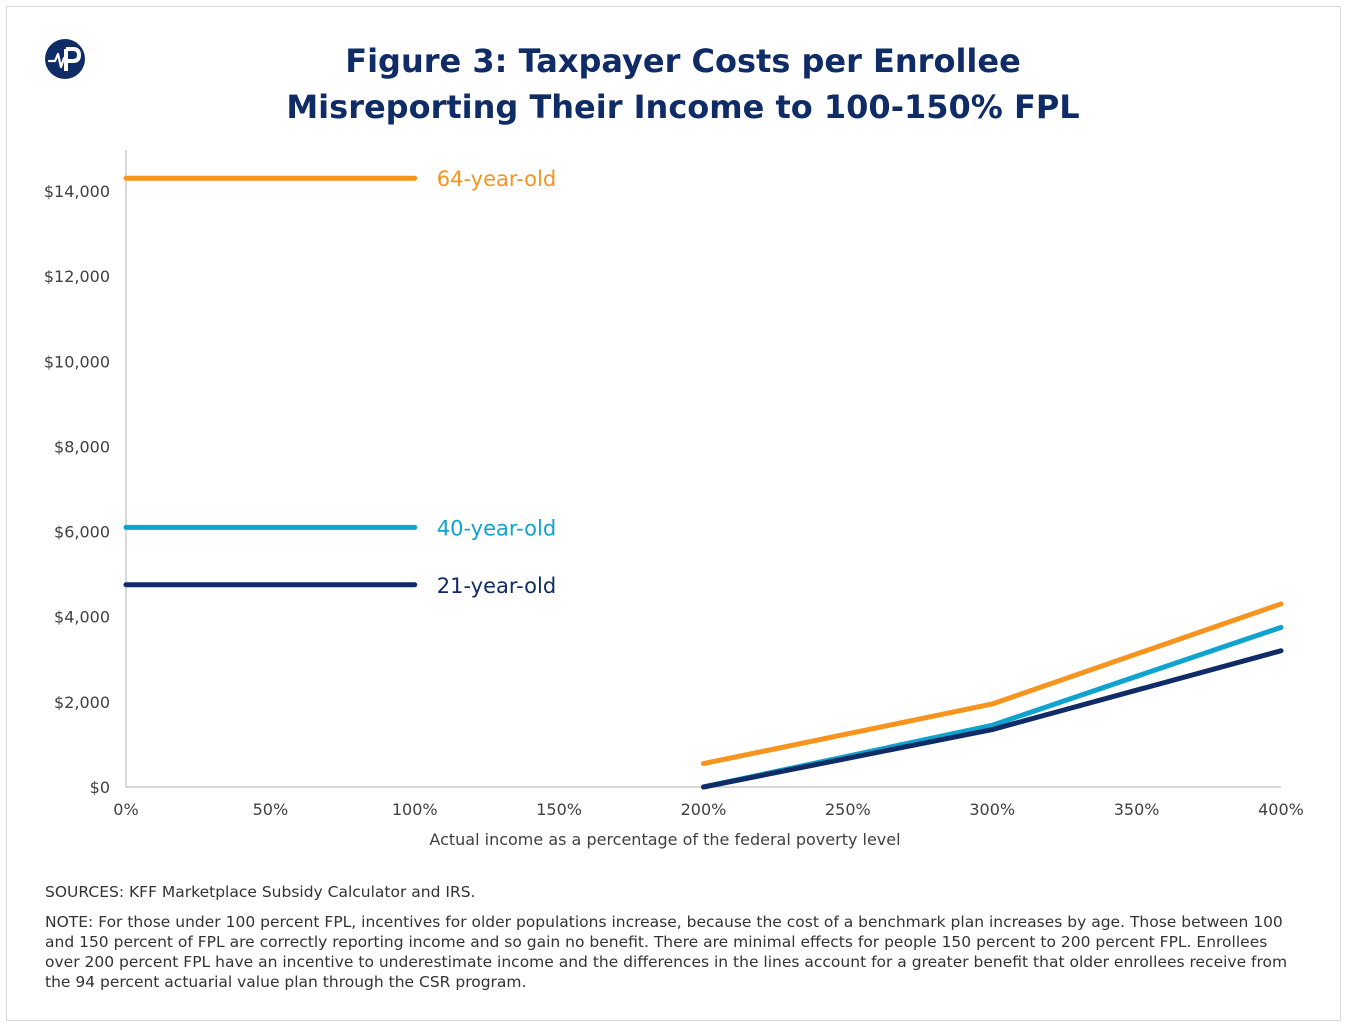 The image size is (1349, 1029). I want to click on paragon-logo-icon, so click(65, 59).